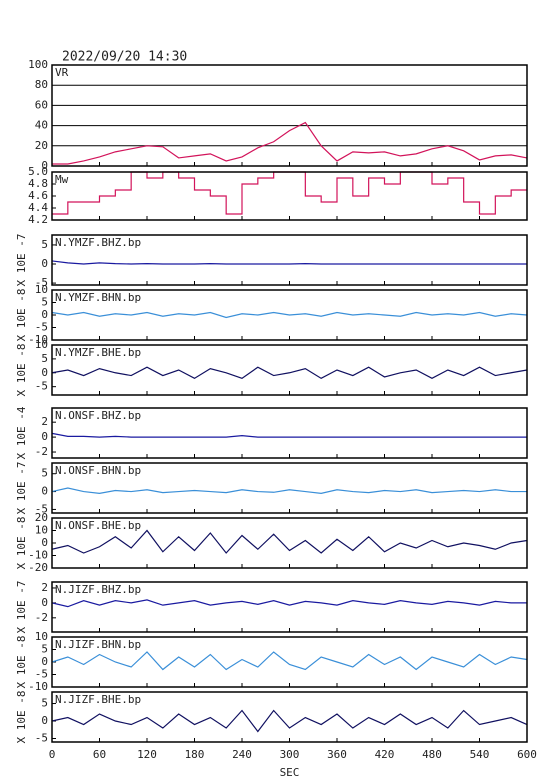 This screenshot has width=554, height=781. I want to click on x-tick-label: 120, so click(147, 754).